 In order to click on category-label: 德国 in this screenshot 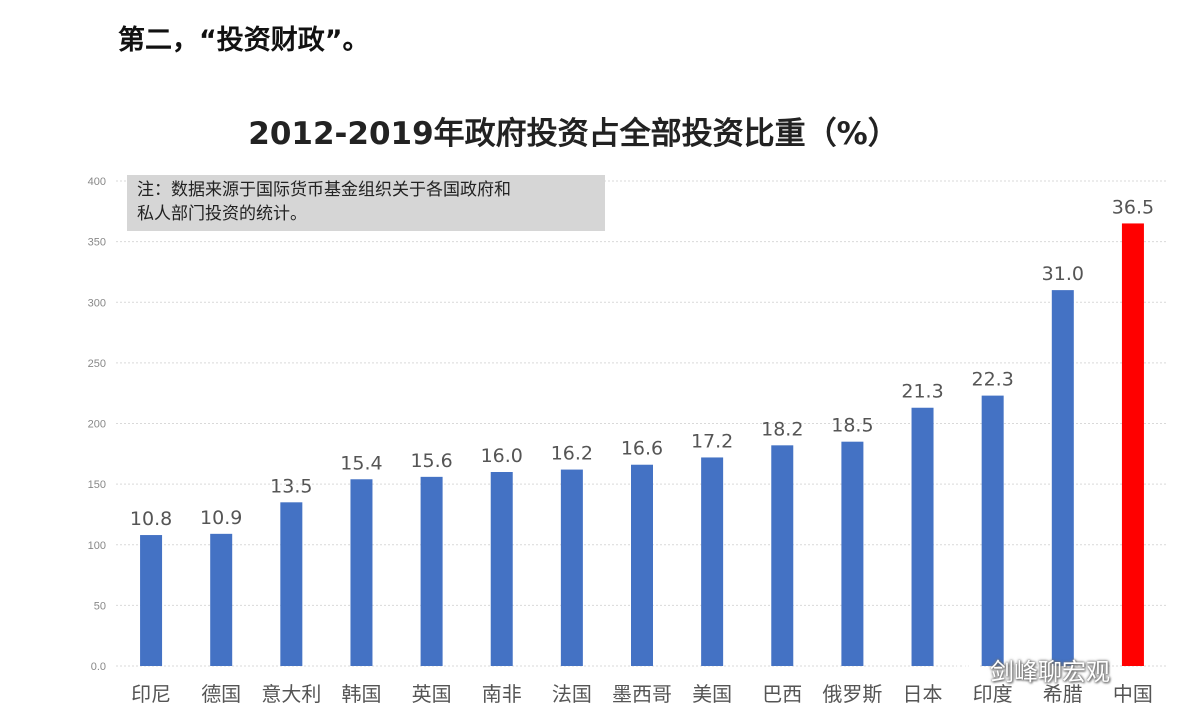, I will do `click(221, 694)`.